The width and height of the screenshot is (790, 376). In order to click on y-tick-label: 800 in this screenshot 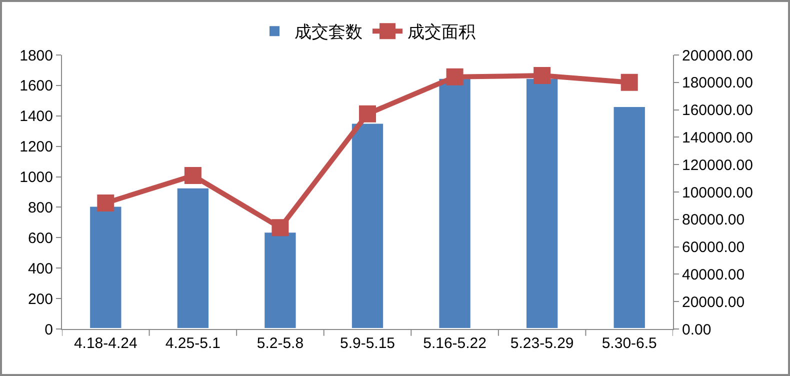, I will do `click(40, 207)`.